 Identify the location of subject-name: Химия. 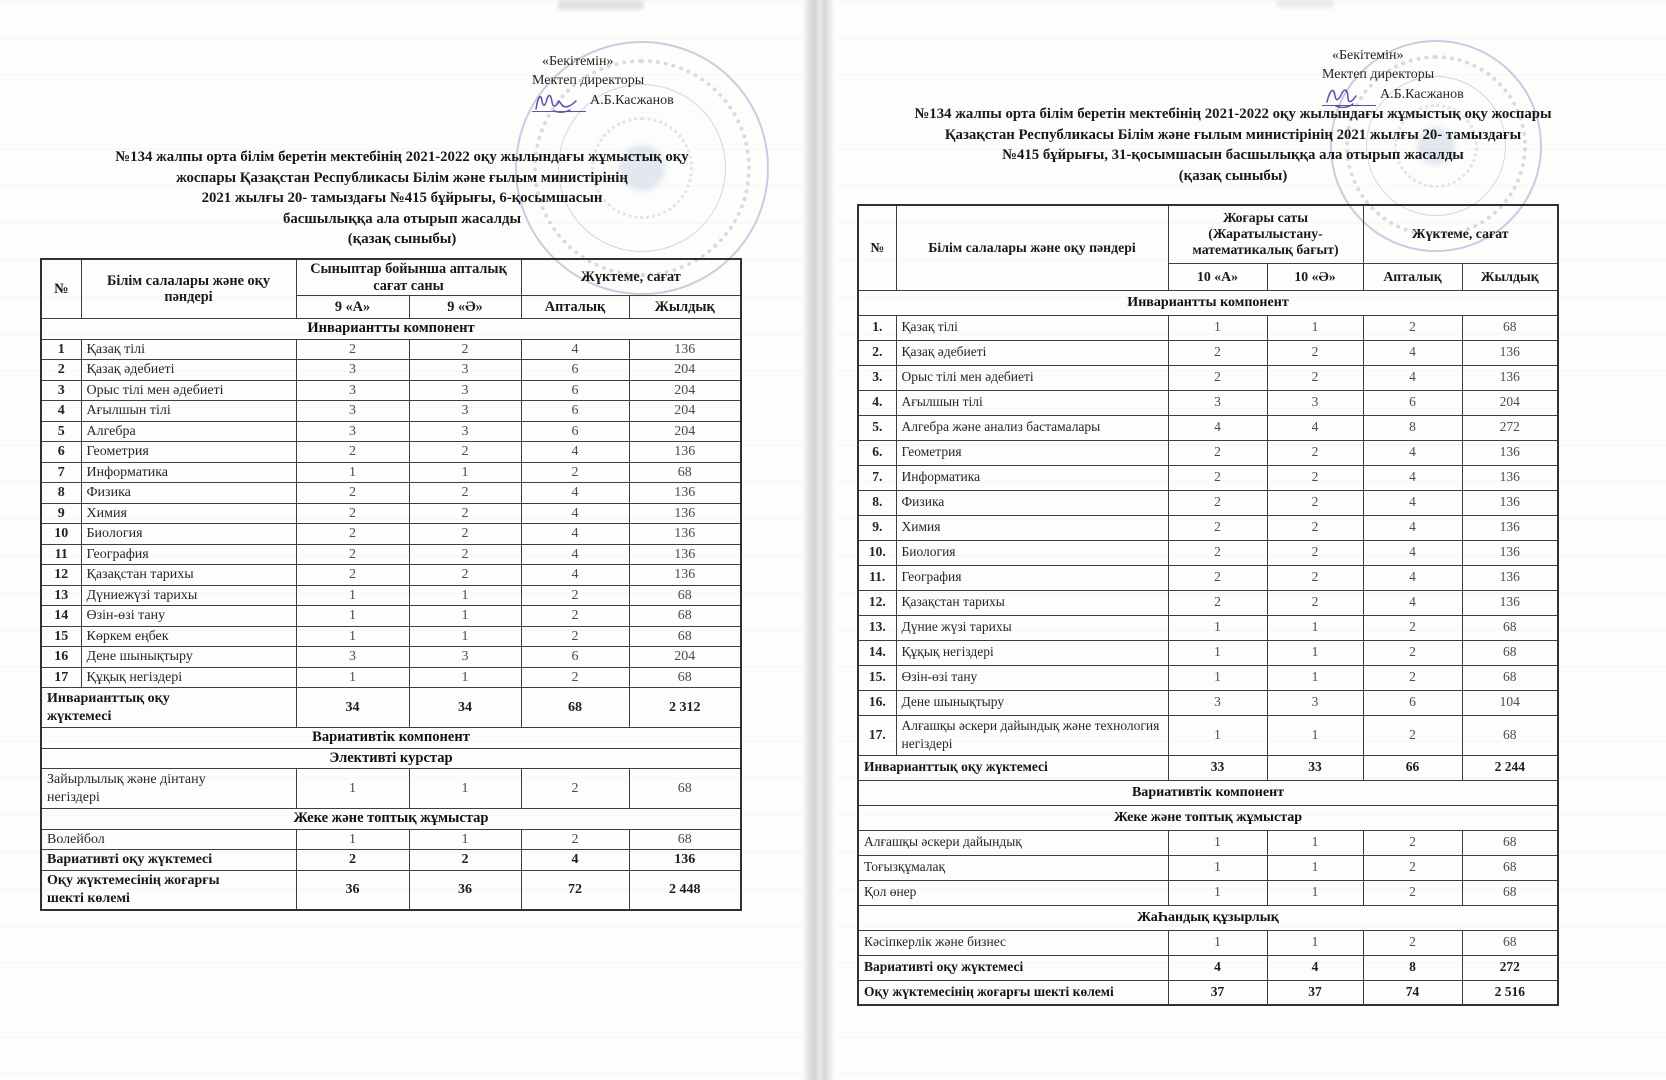
(1032, 527).